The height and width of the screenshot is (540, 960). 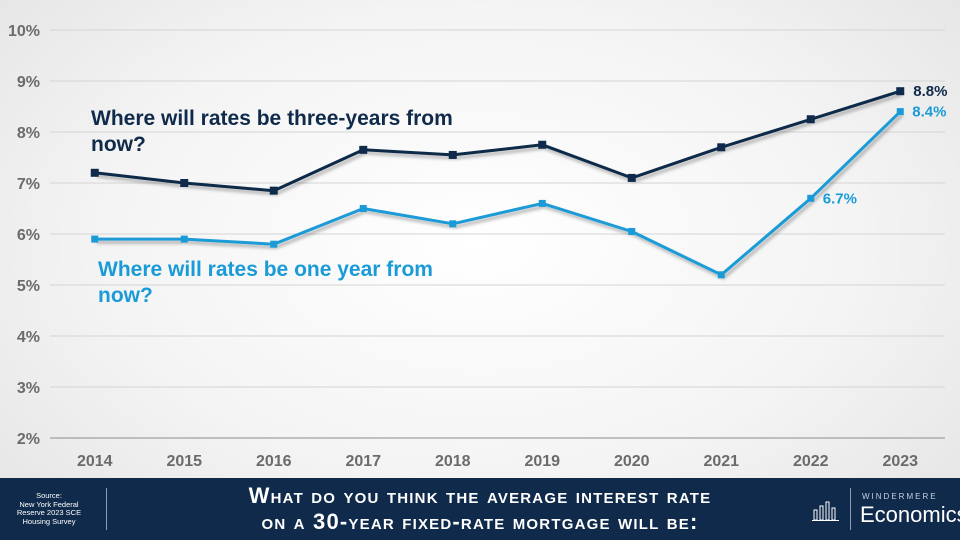 What do you see at coordinates (184, 461) in the screenshot?
I see `x-tick-label: 2015` at bounding box center [184, 461].